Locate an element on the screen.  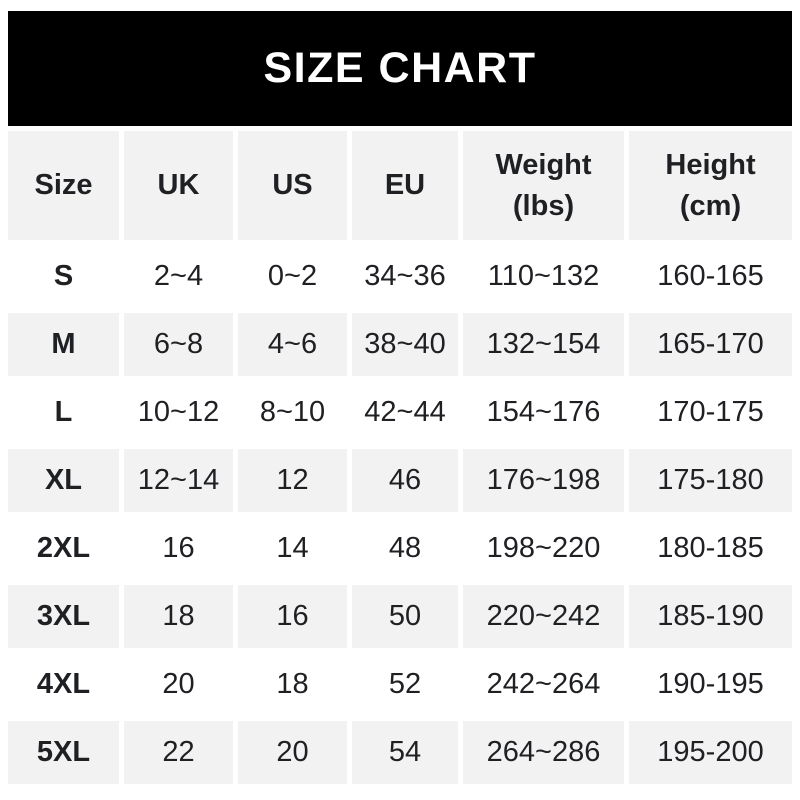
value-cell: 132~154 is located at coordinates (543, 344).